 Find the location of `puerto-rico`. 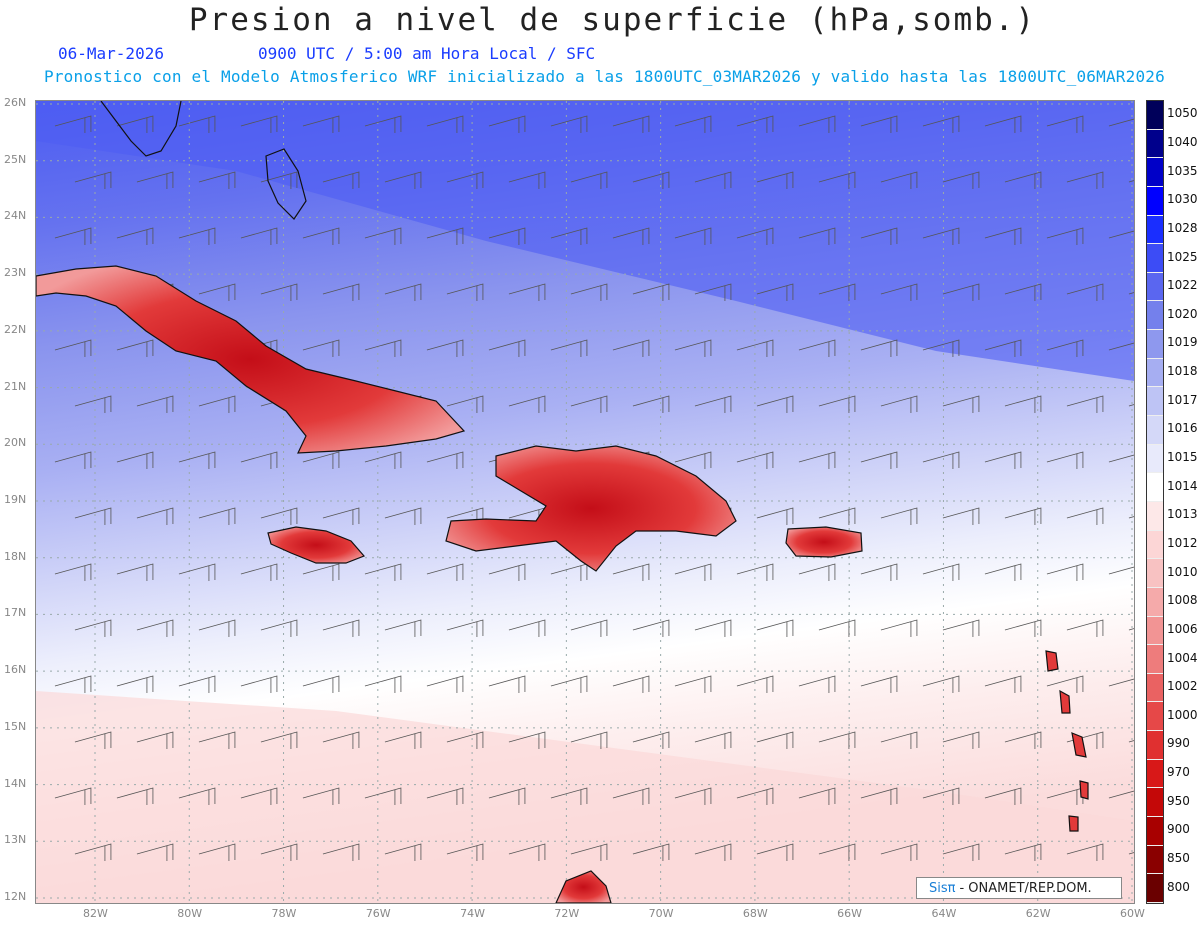

puerto-rico is located at coordinates (824, 542).